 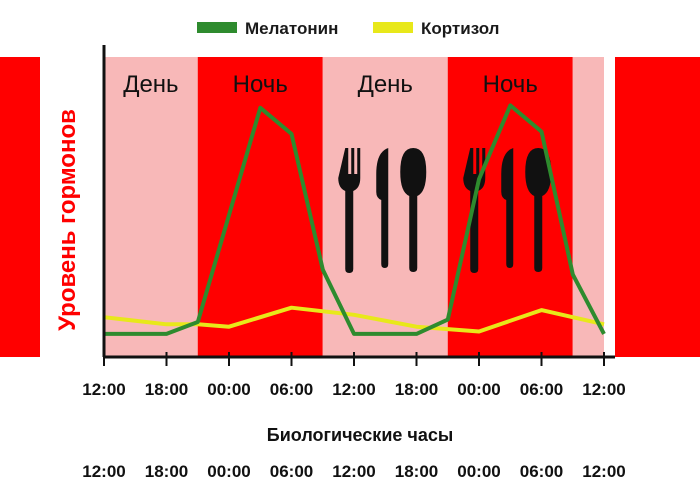 I want to click on left-frame-bar, so click(x=20, y=207).